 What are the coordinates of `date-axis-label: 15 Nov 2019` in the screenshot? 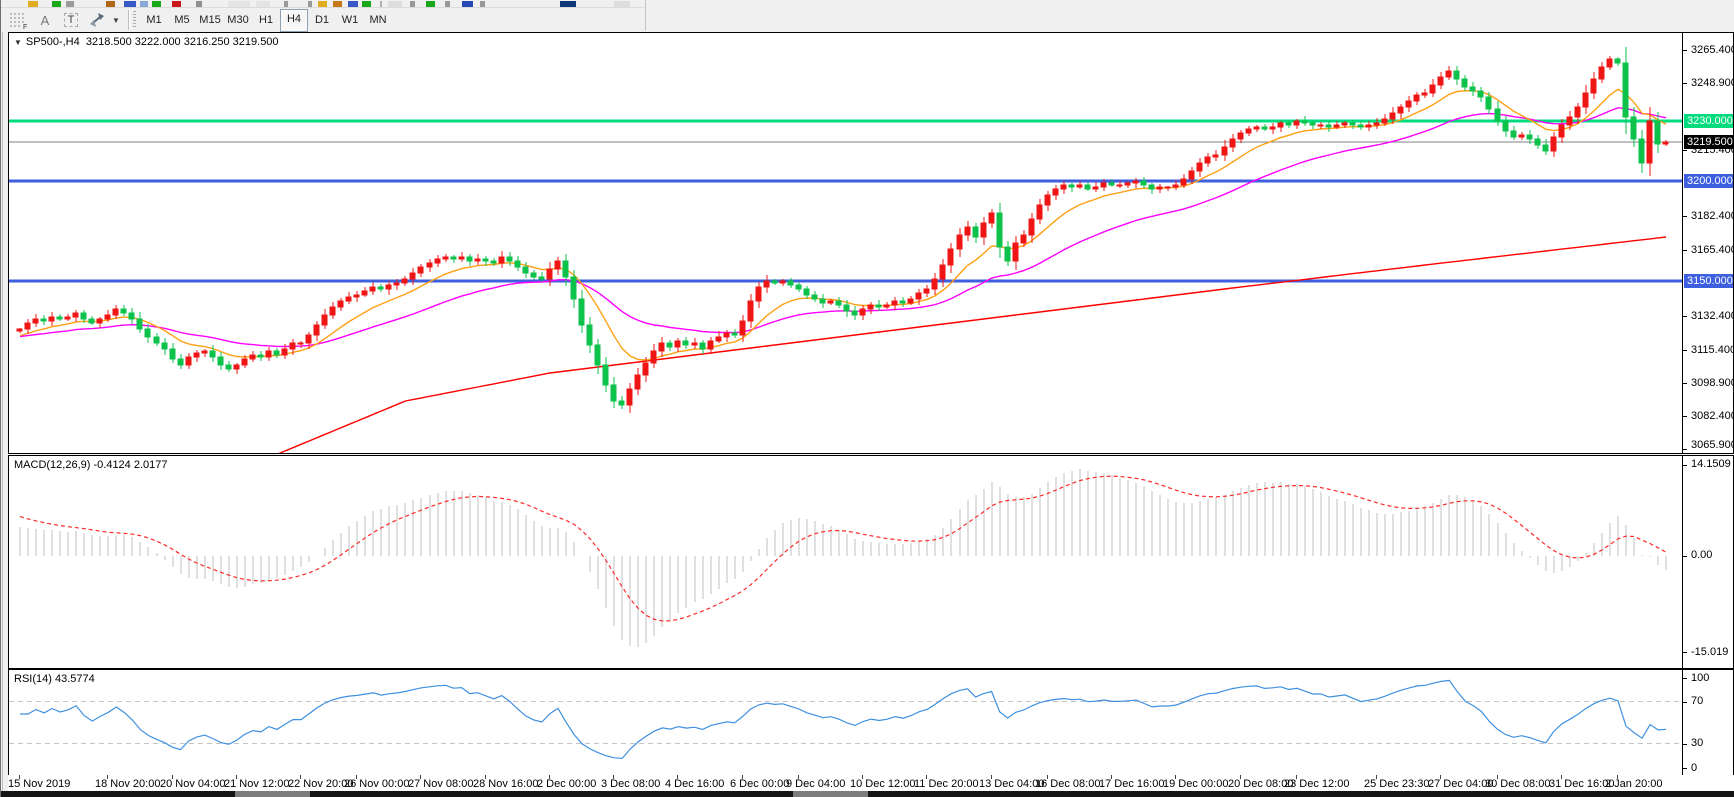 It's located at (39, 784).